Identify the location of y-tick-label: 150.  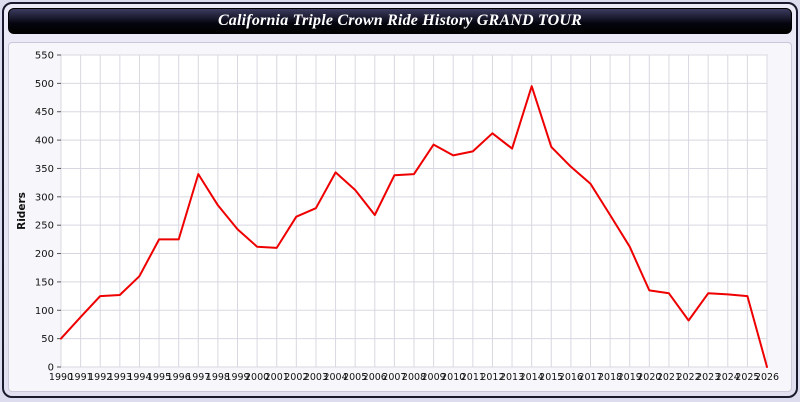
(44, 282).